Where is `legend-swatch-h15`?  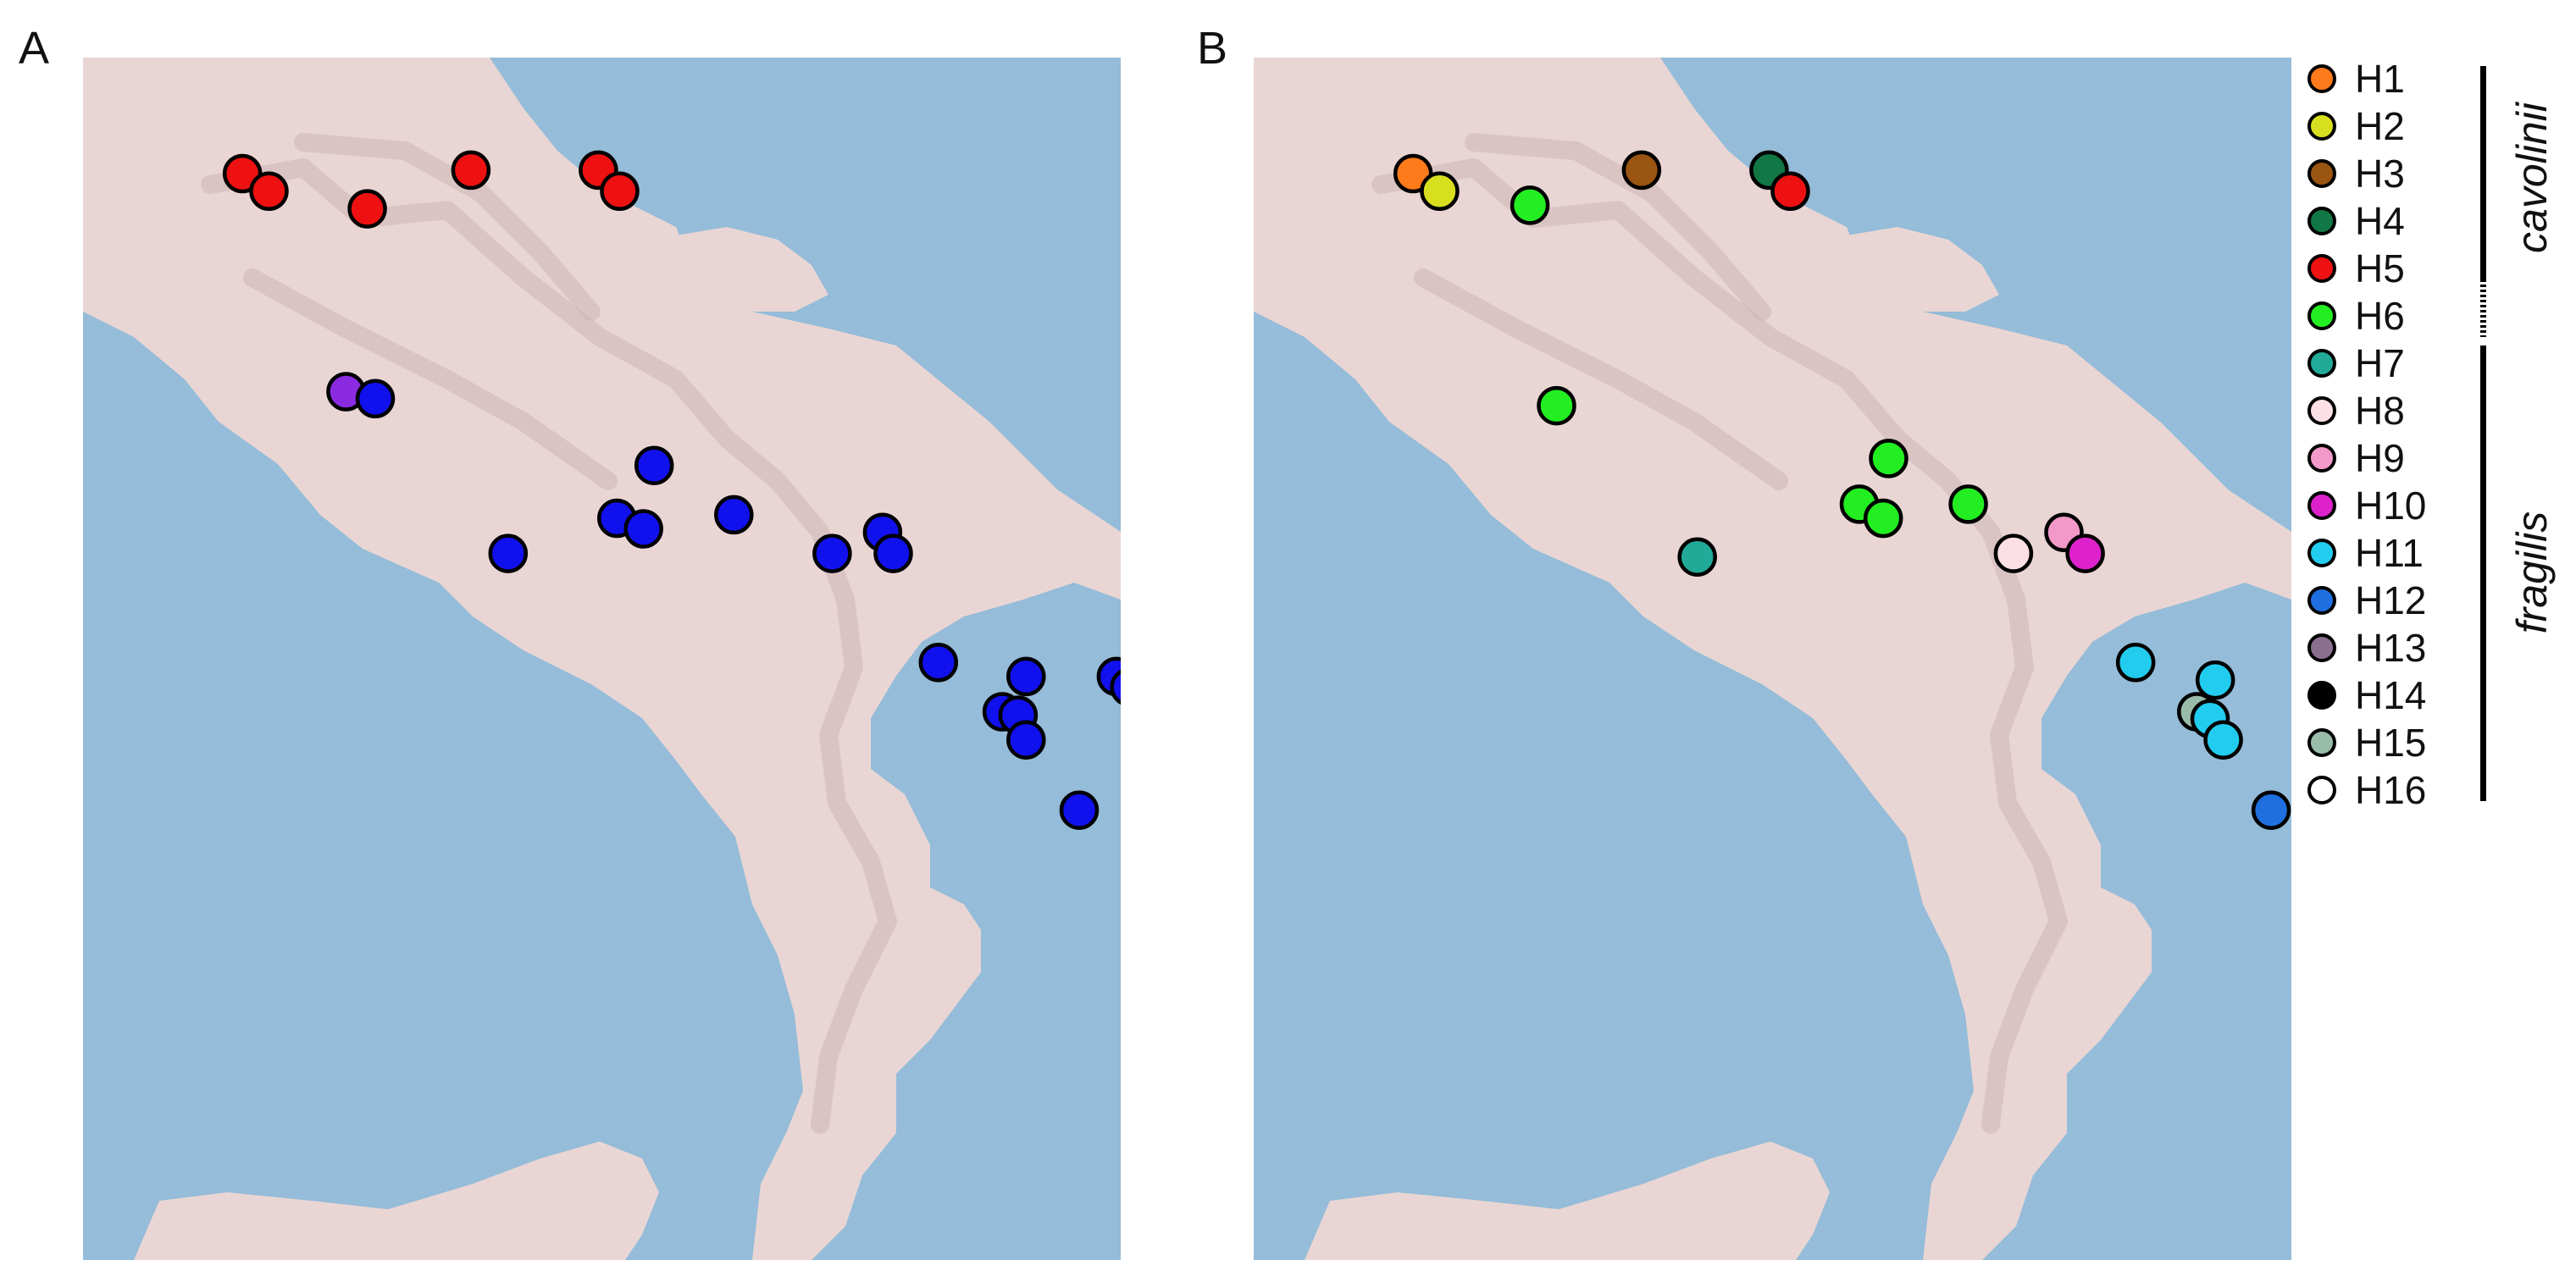 legend-swatch-h15 is located at coordinates (2321, 742).